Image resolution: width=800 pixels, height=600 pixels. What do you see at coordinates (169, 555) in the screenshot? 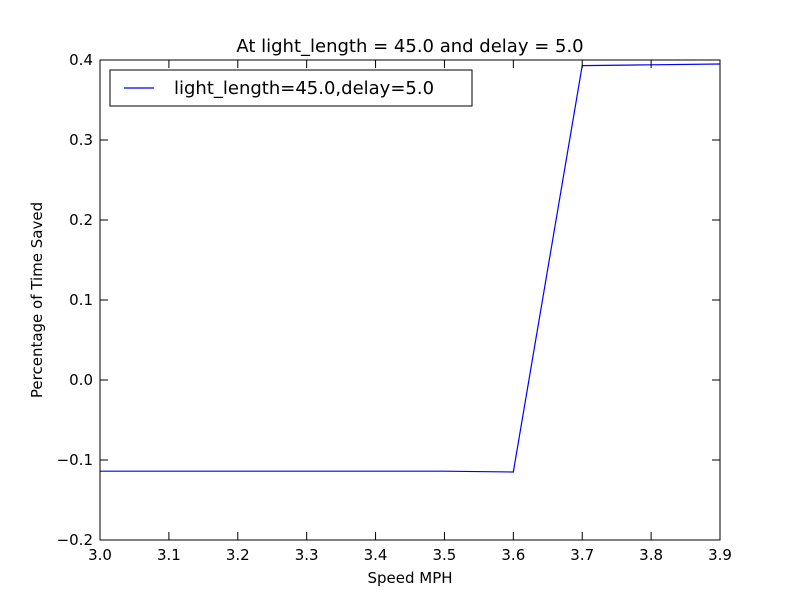
I see `x-tick-label: 3.1` at bounding box center [169, 555].